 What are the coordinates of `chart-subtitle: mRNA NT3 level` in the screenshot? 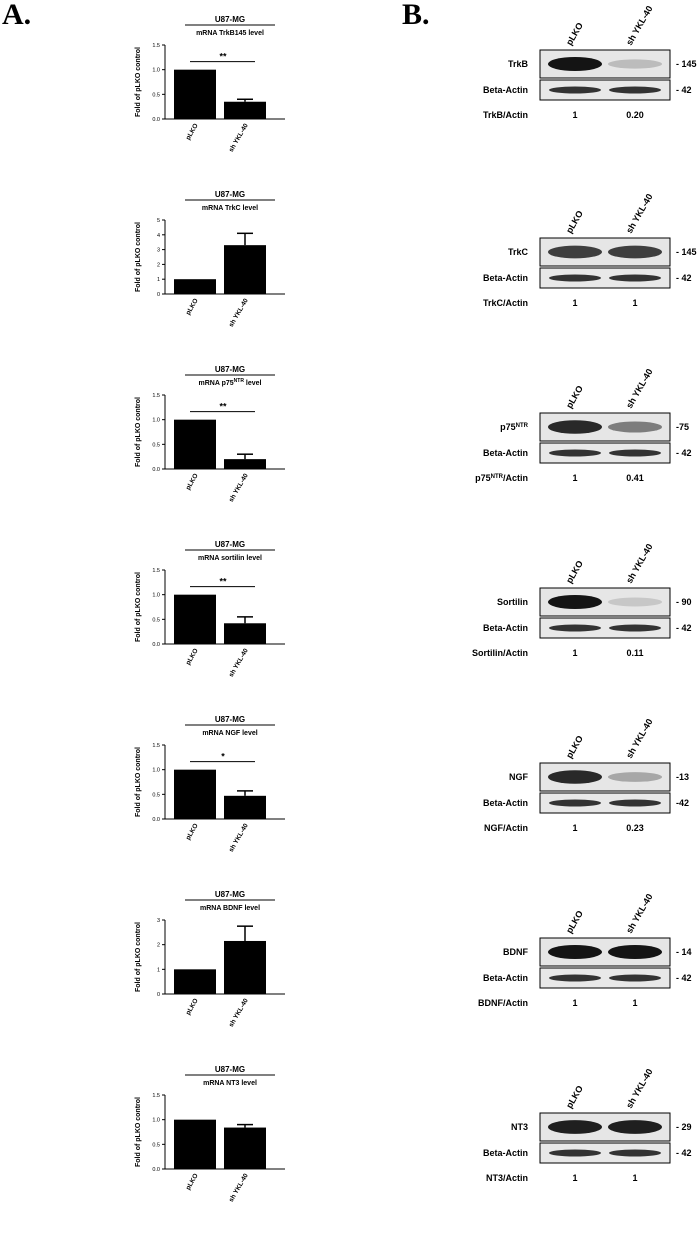 It's located at (230, 1083).